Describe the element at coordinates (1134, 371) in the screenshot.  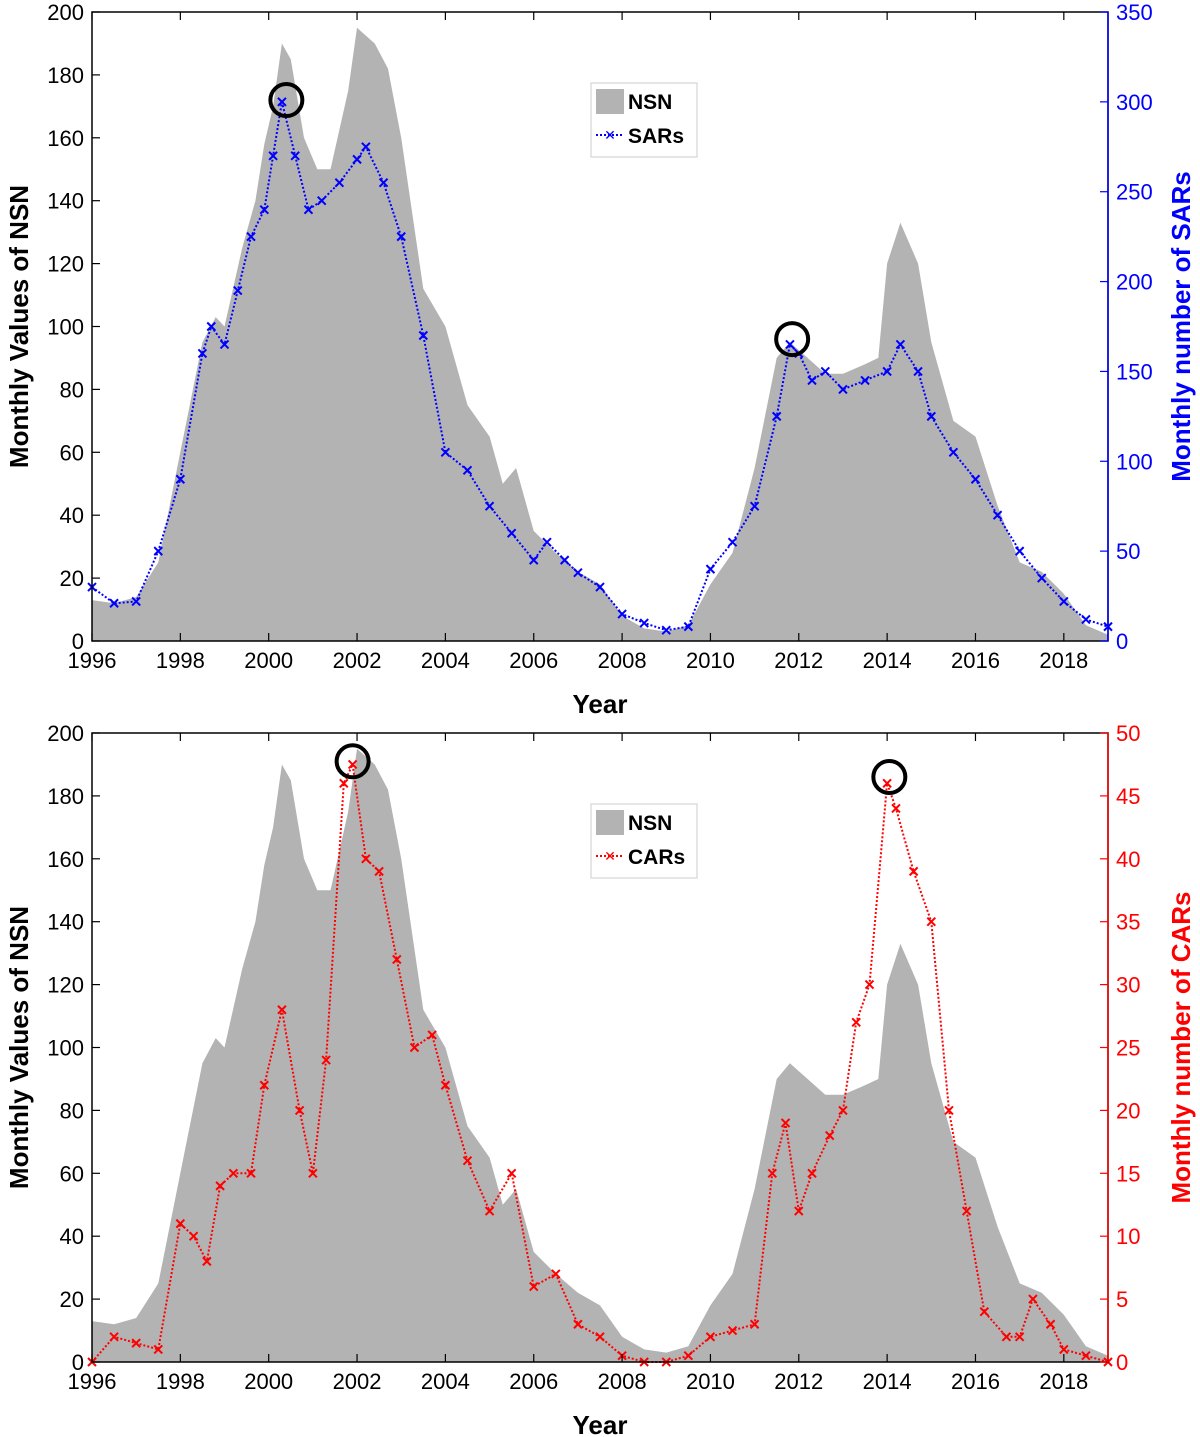
I see `y-right-tick-label: 150` at that location.